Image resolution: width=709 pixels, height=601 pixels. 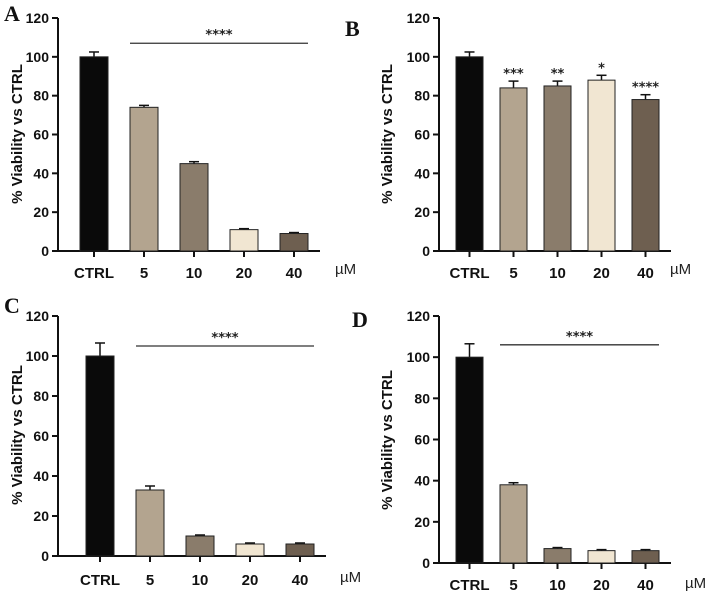 I want to click on panel-letter: A, so click(x=12, y=13).